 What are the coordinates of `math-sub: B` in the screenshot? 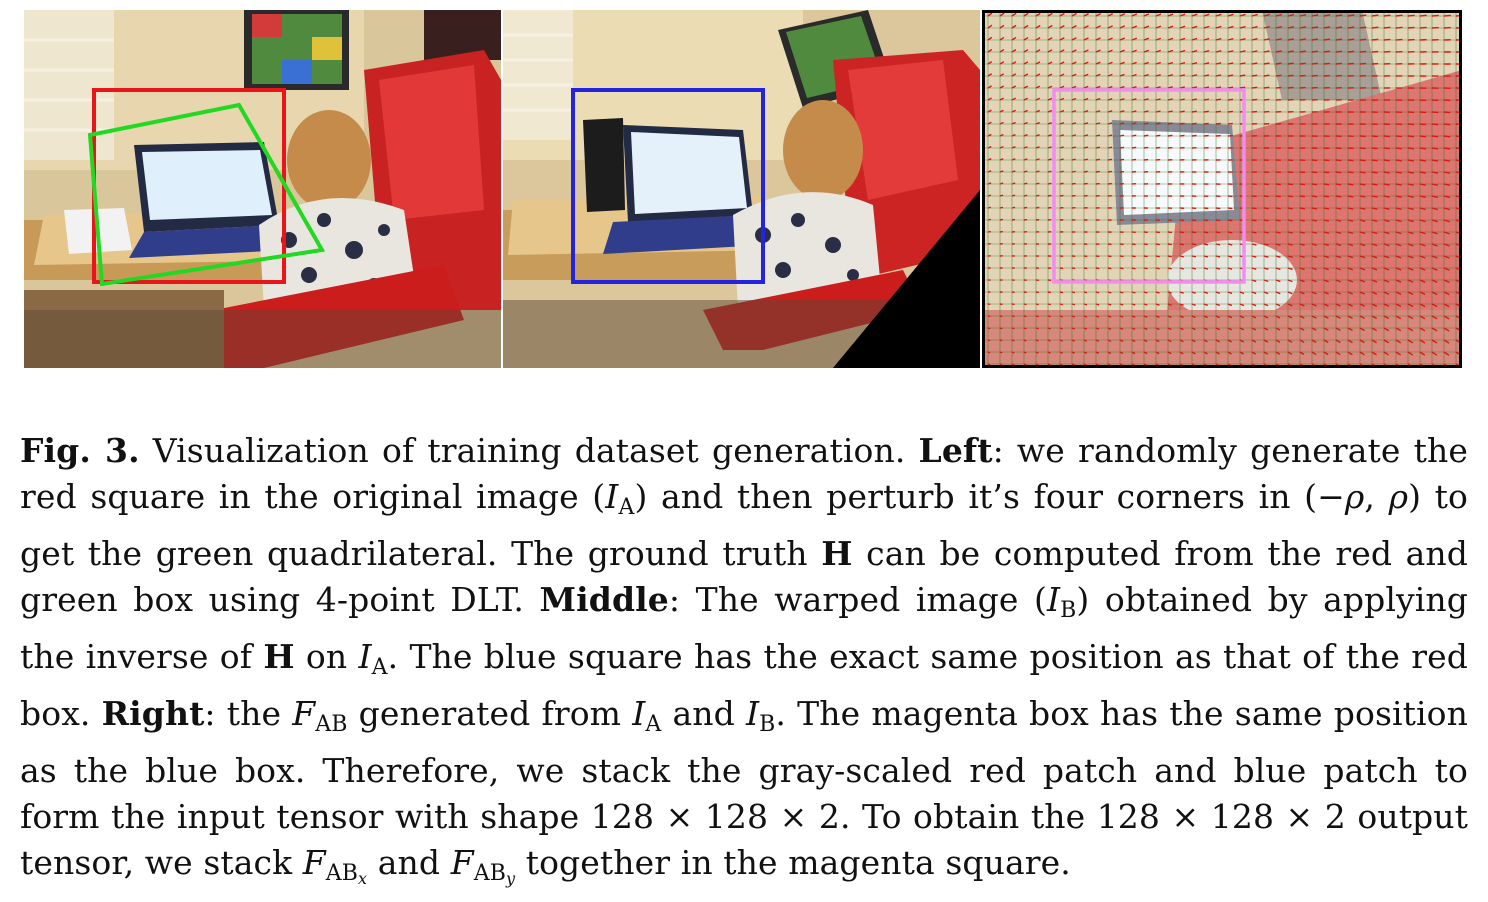 It's located at (767, 724).